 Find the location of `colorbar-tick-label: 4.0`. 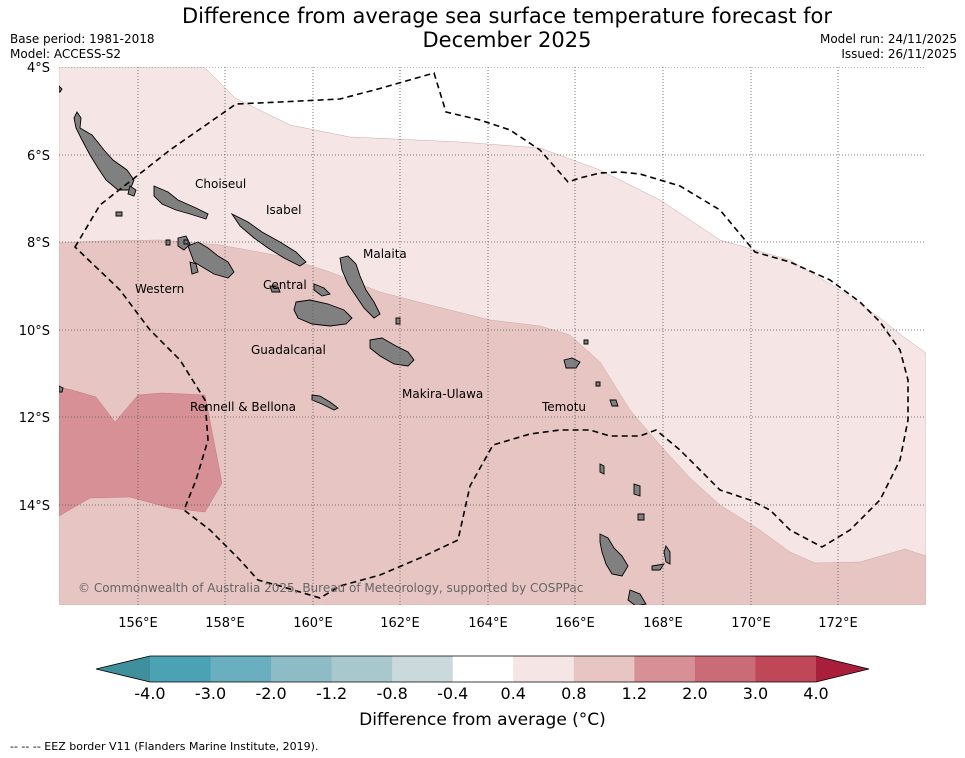

colorbar-tick-label: 4.0 is located at coordinates (815, 693).